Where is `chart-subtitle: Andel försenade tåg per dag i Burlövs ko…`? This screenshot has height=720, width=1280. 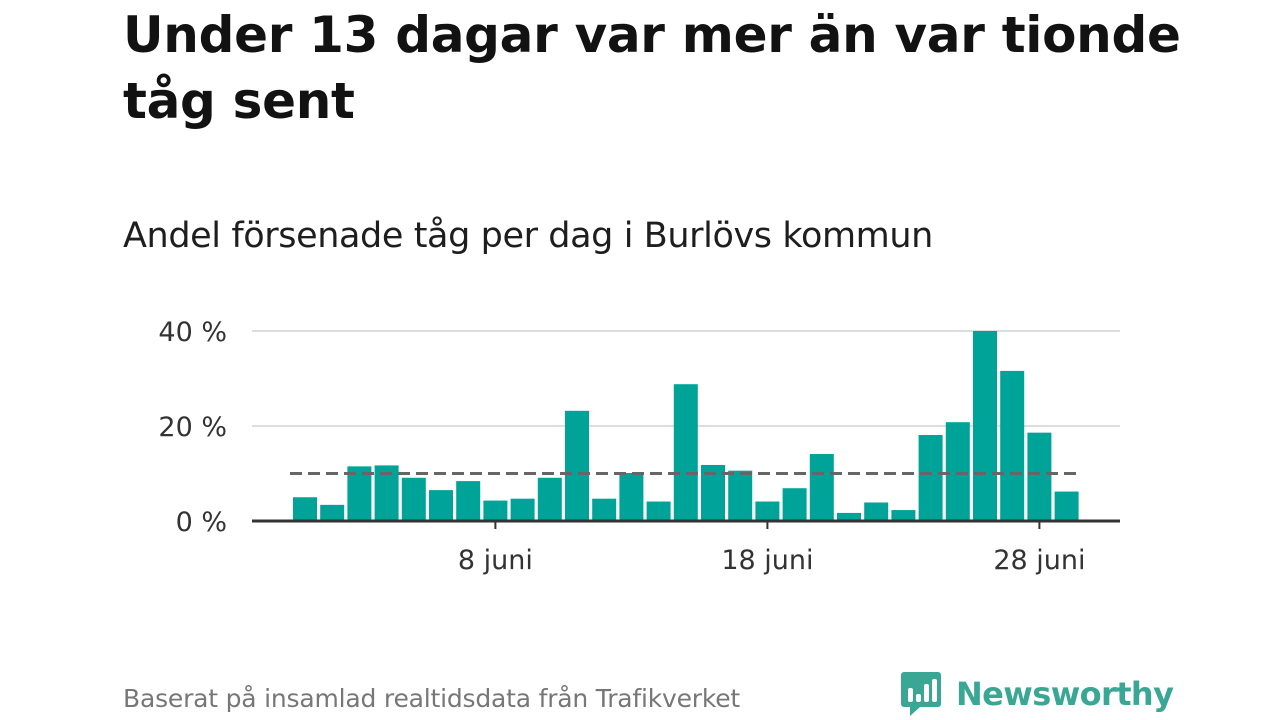 chart-subtitle: Andel försenade tåg per dag i Burlövs ko… is located at coordinates (528, 236).